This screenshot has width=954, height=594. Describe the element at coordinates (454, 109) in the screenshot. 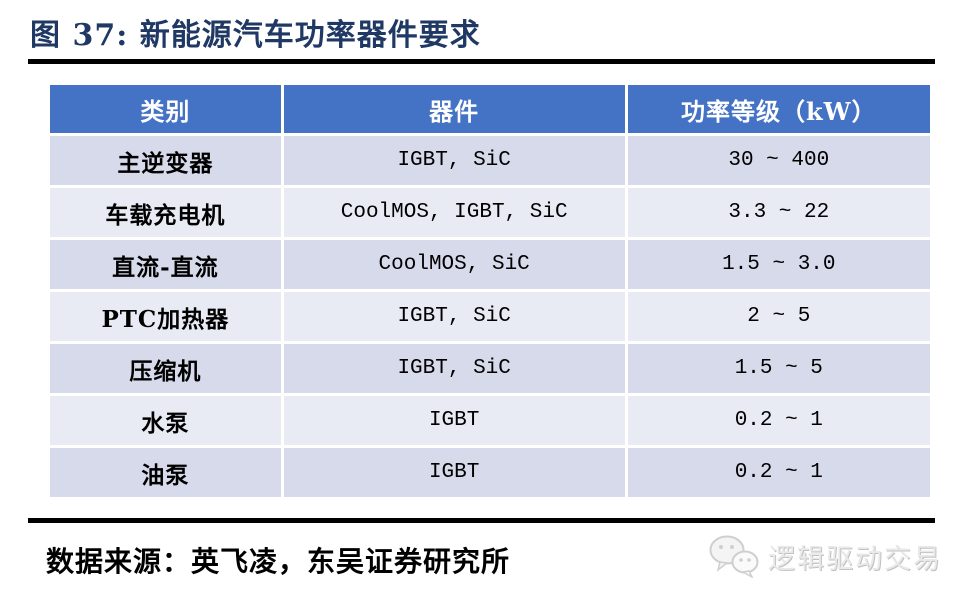

I see `header-device: 器件` at that location.